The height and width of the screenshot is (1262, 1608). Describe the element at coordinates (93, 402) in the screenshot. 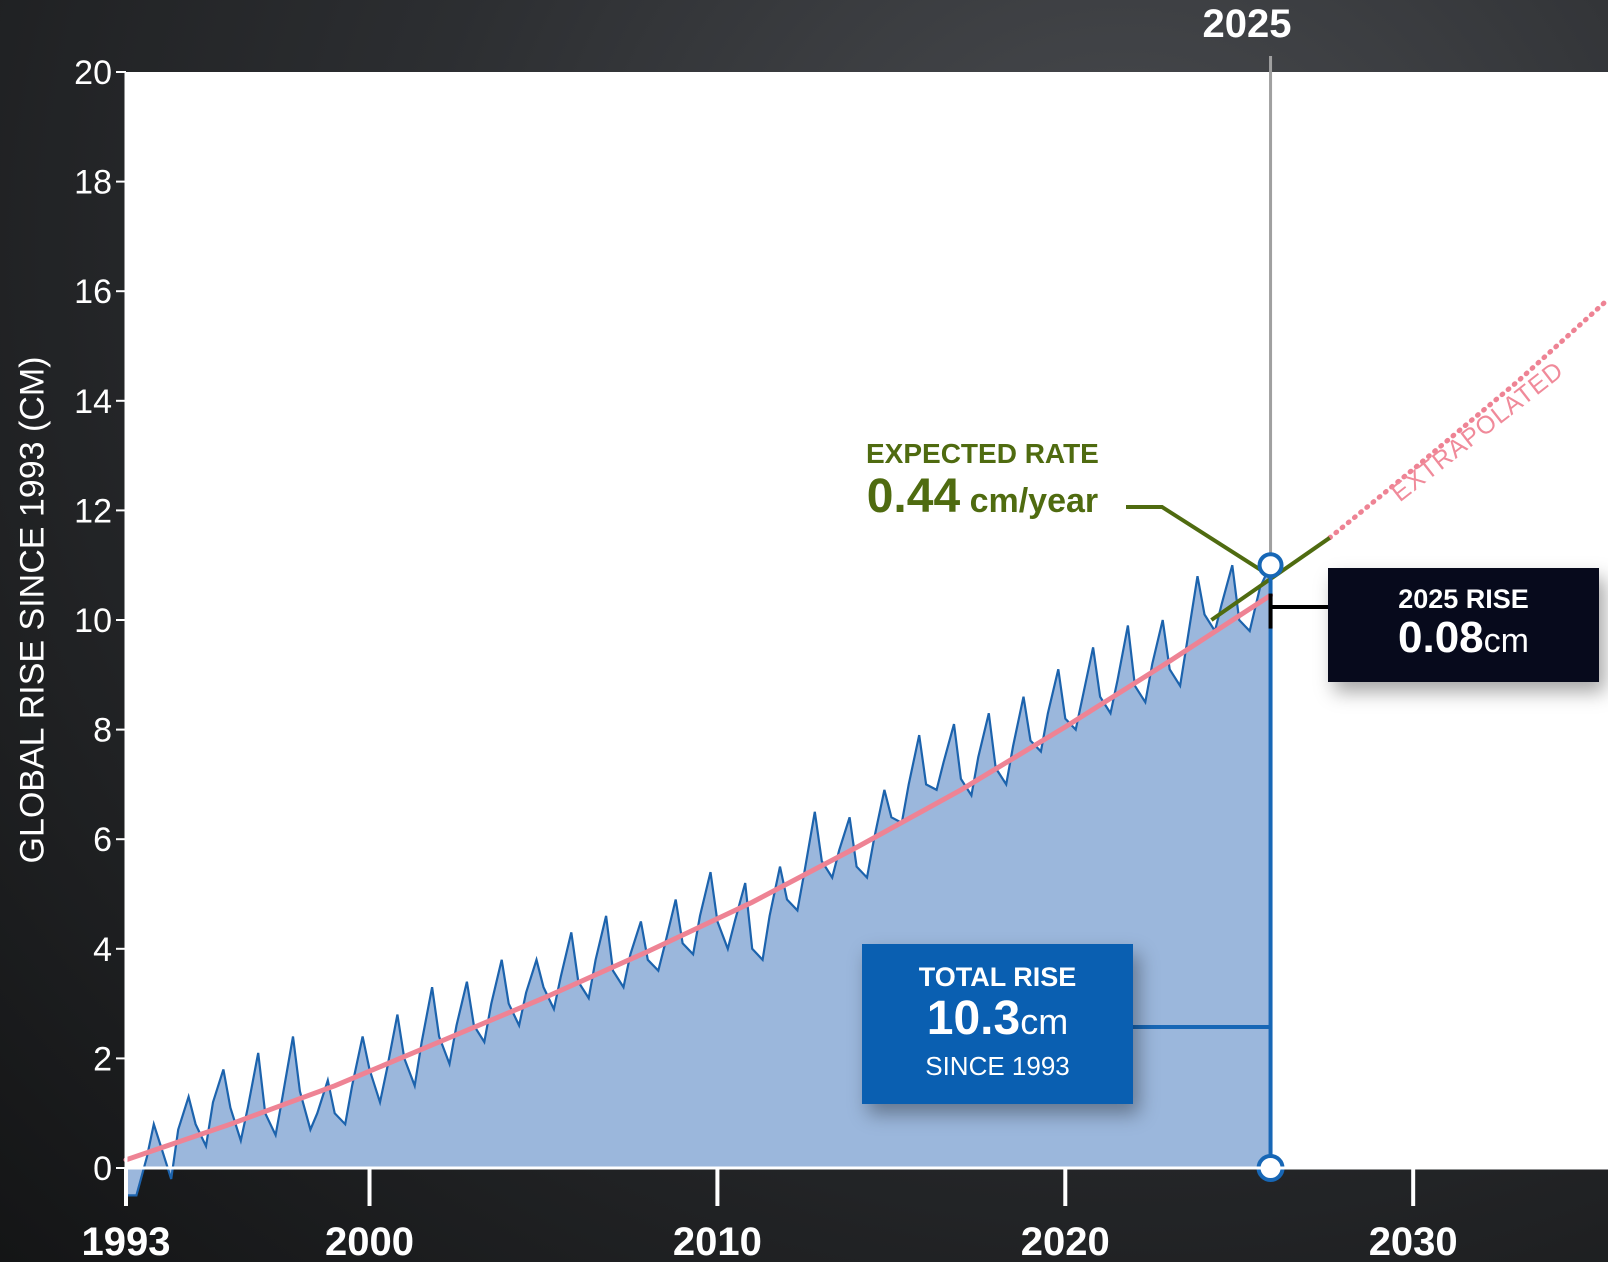

I see `y-tick-label: 14` at that location.